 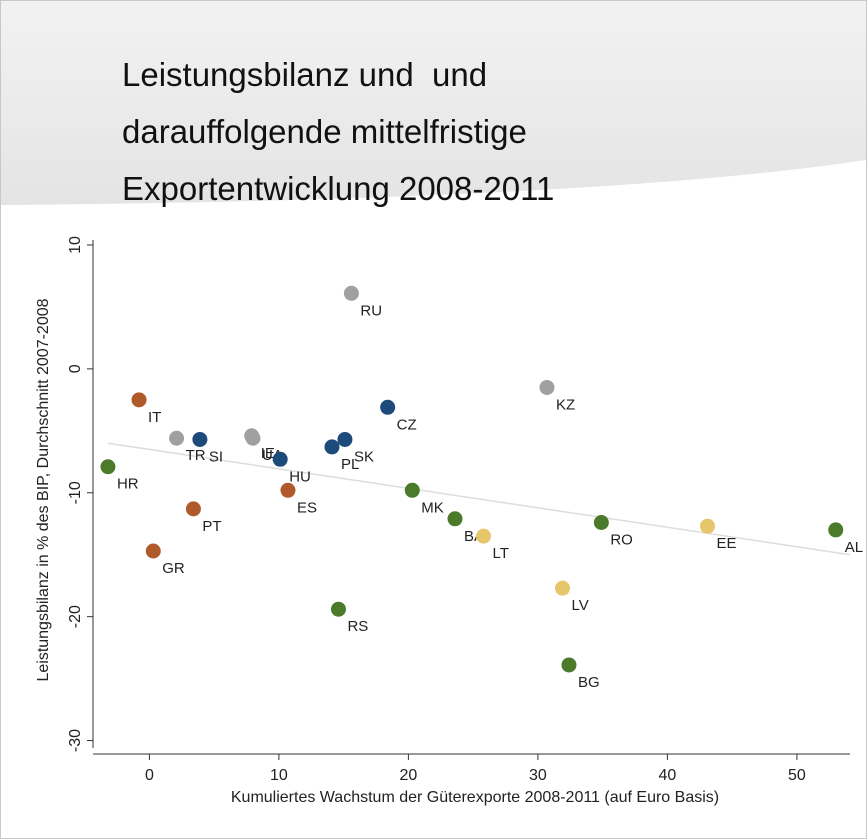 I want to click on point-label: RS, so click(x=357, y=626).